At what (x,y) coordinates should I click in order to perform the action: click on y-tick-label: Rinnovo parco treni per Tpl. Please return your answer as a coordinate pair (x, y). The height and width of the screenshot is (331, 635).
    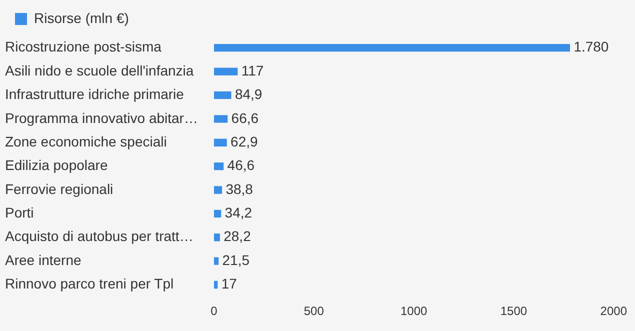
    Looking at the image, I should click on (89, 284).